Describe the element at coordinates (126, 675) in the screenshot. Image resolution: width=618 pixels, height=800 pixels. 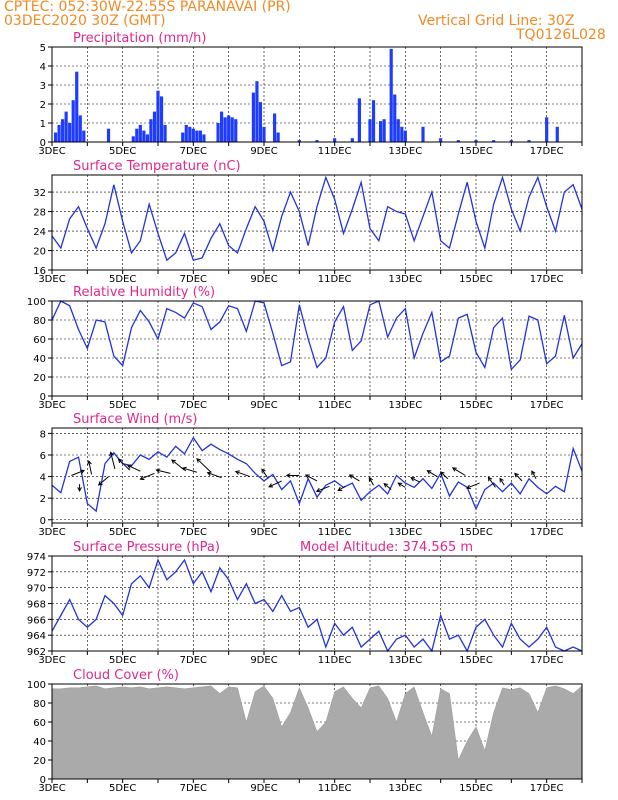
I see `panel-title: Cloud Cover (%)` at that location.